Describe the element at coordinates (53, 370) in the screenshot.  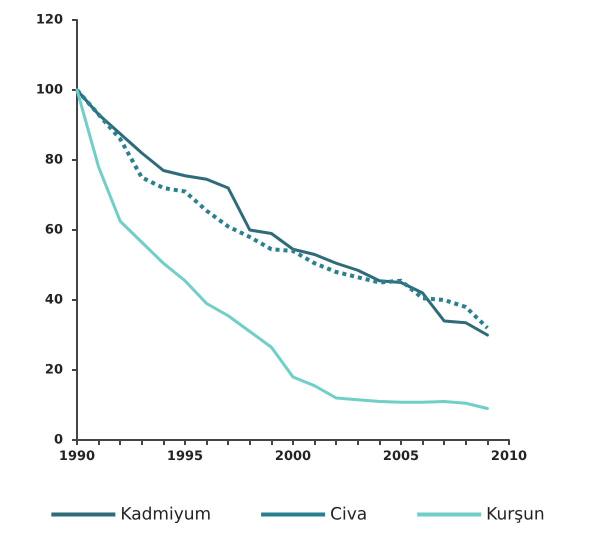
I see `y-tick-label: 20` at that location.